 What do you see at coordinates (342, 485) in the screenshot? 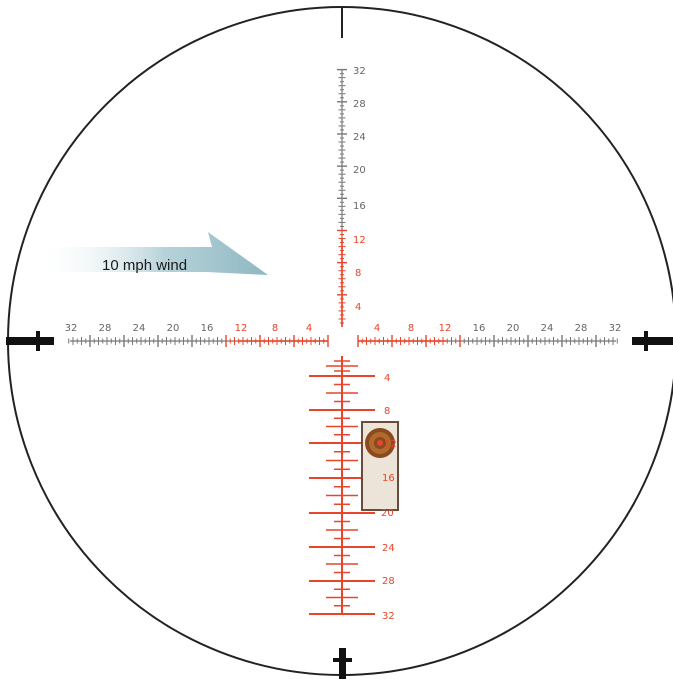
I see `lower-holdover-scale` at bounding box center [342, 485].